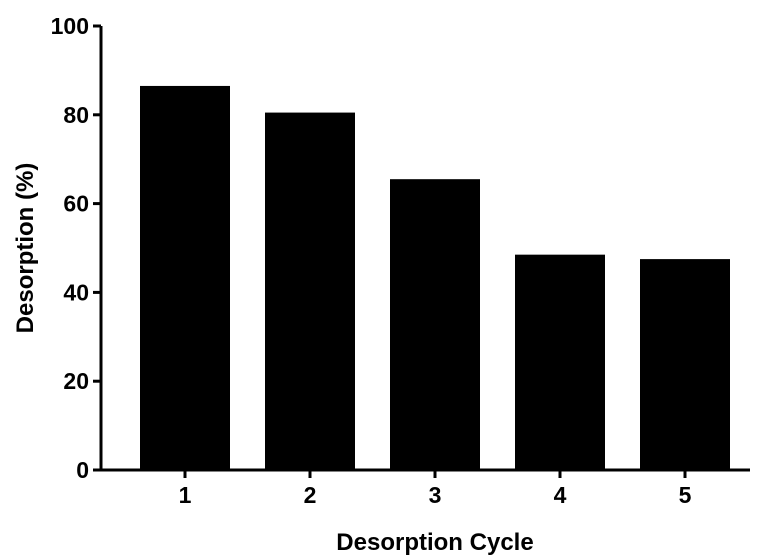 This screenshot has height=556, width=762. What do you see at coordinates (685, 495) in the screenshot?
I see `x-tick-label: 5` at bounding box center [685, 495].